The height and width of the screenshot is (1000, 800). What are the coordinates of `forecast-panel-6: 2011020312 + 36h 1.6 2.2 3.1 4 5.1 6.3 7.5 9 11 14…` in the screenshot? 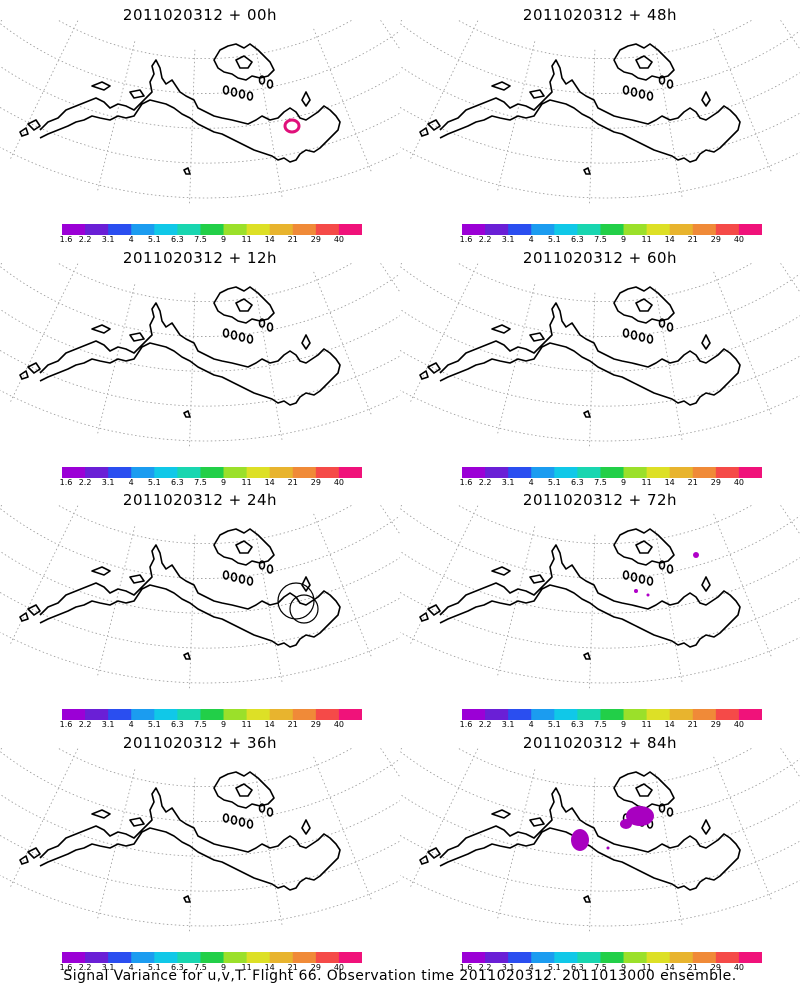 It's located at (200, 853).